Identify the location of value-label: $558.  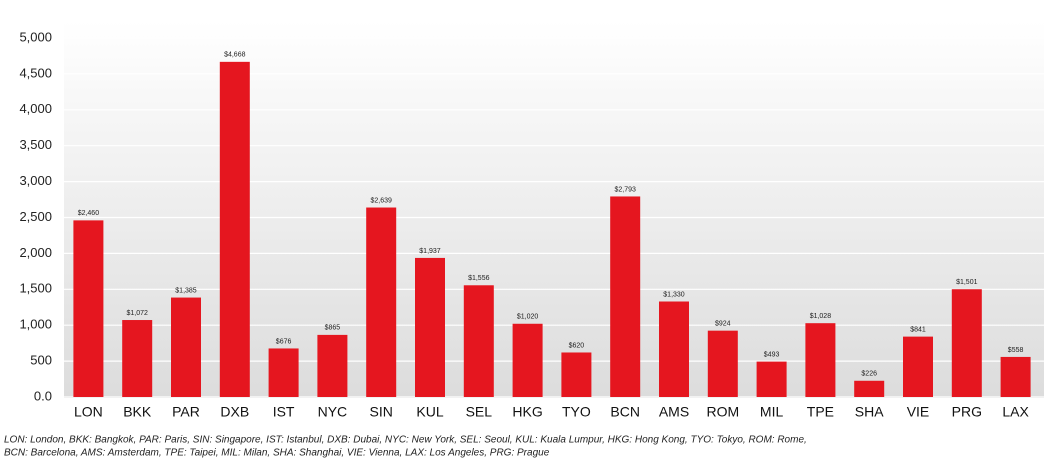
(1016, 350).